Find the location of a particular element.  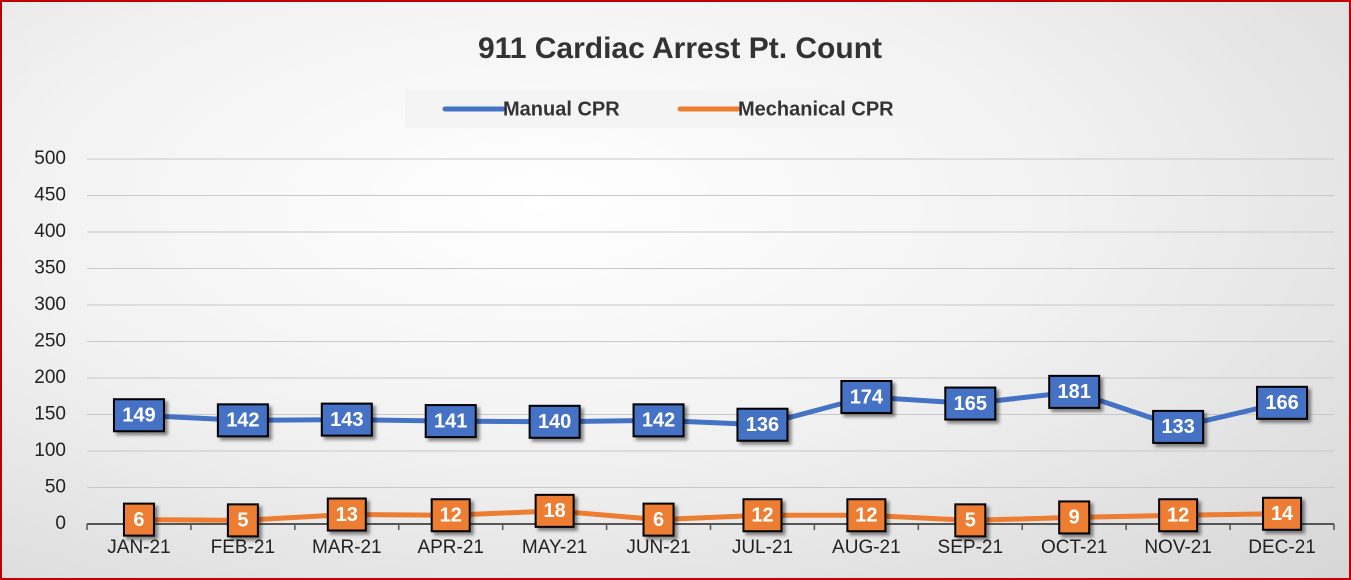

y-tick-label: 500 is located at coordinates (50, 158).